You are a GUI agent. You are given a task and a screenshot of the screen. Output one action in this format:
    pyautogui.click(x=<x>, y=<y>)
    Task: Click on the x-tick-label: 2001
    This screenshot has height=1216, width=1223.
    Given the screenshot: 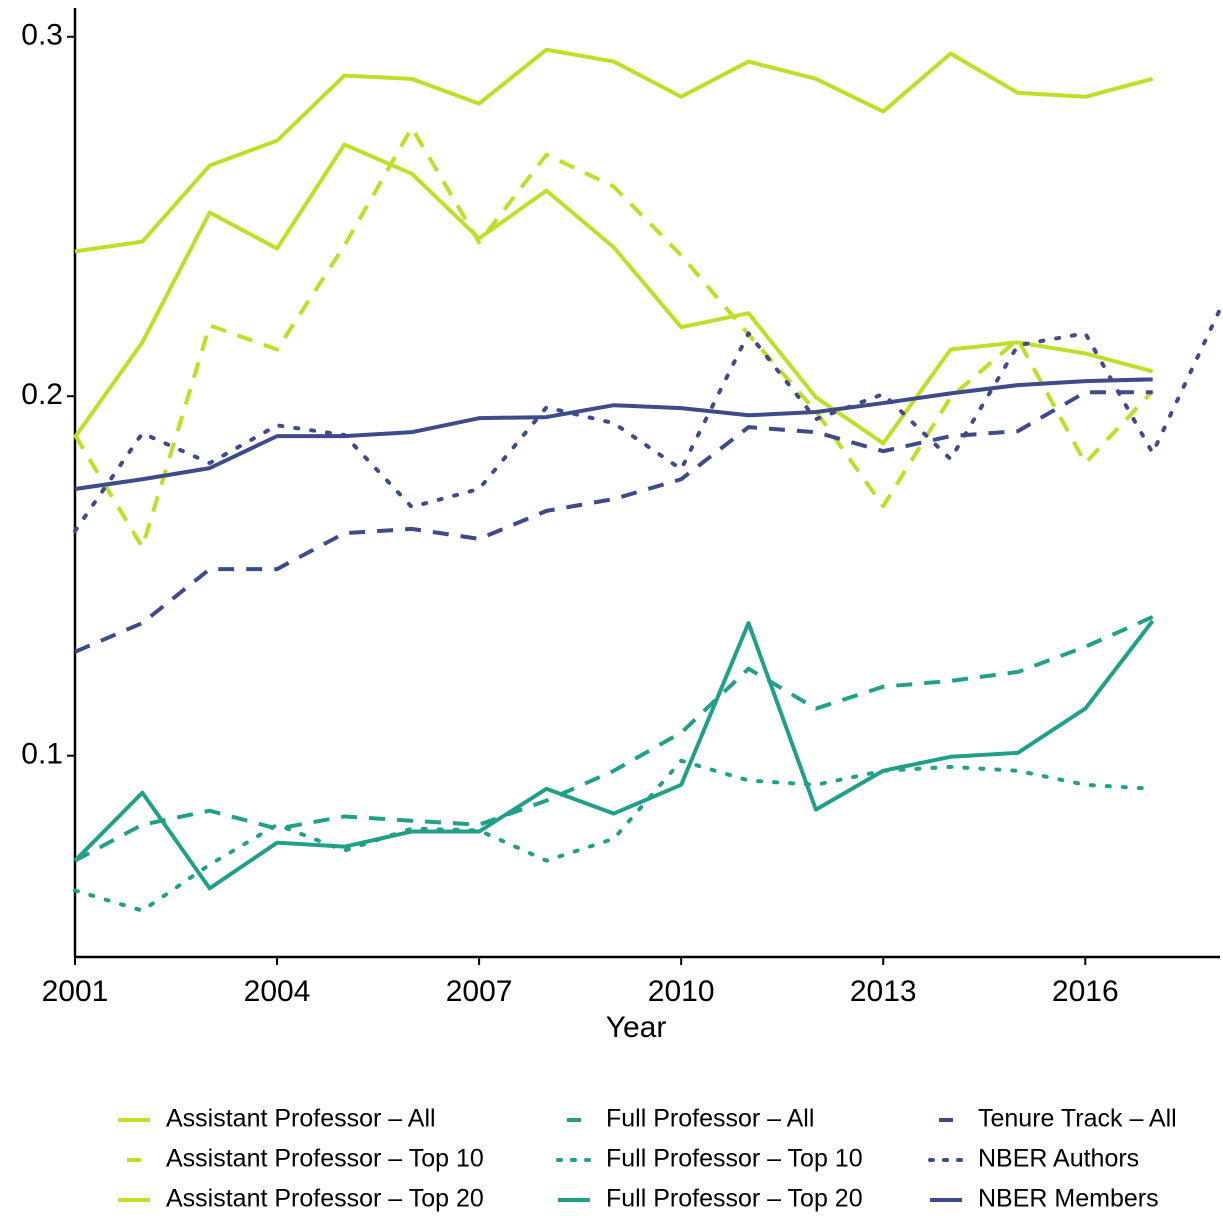 What is the action you would take?
    pyautogui.click(x=75, y=991)
    